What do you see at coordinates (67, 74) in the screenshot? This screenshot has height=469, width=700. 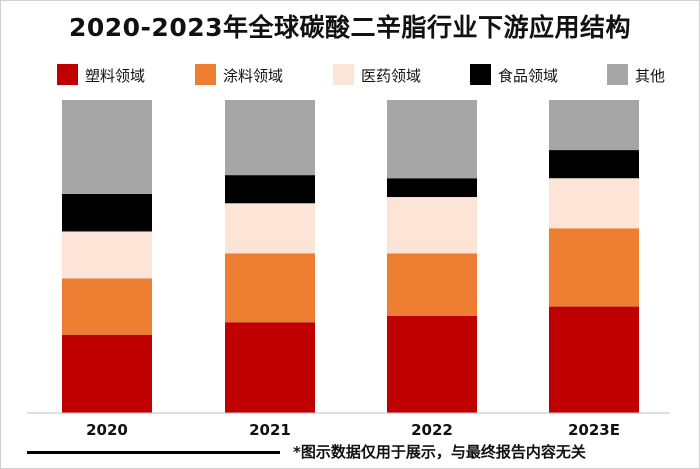 I see `legend-swatch-plastic` at bounding box center [67, 74].